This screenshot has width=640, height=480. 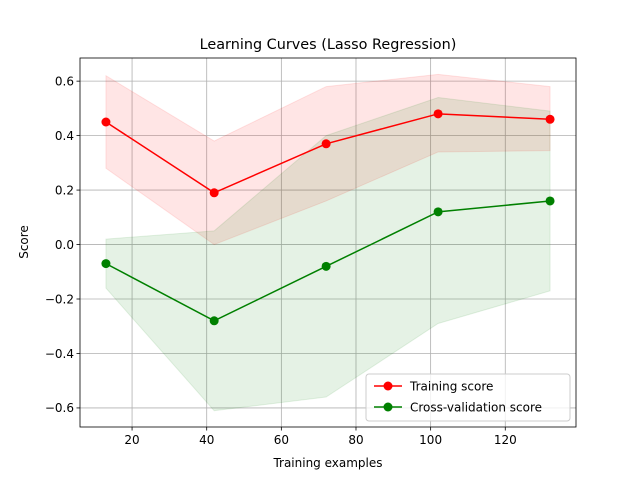 I want to click on x-axis-label: Training examples, so click(x=327, y=463).